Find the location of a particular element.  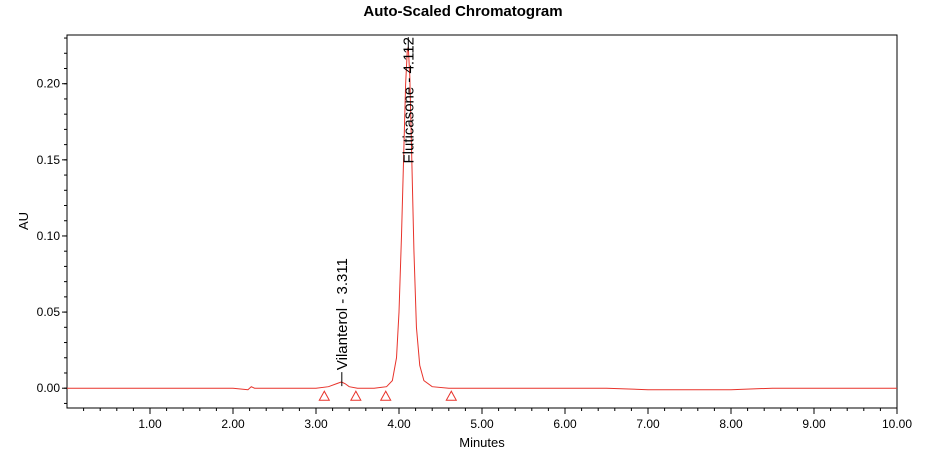

x-tick-label: 8.00 is located at coordinates (731, 424).